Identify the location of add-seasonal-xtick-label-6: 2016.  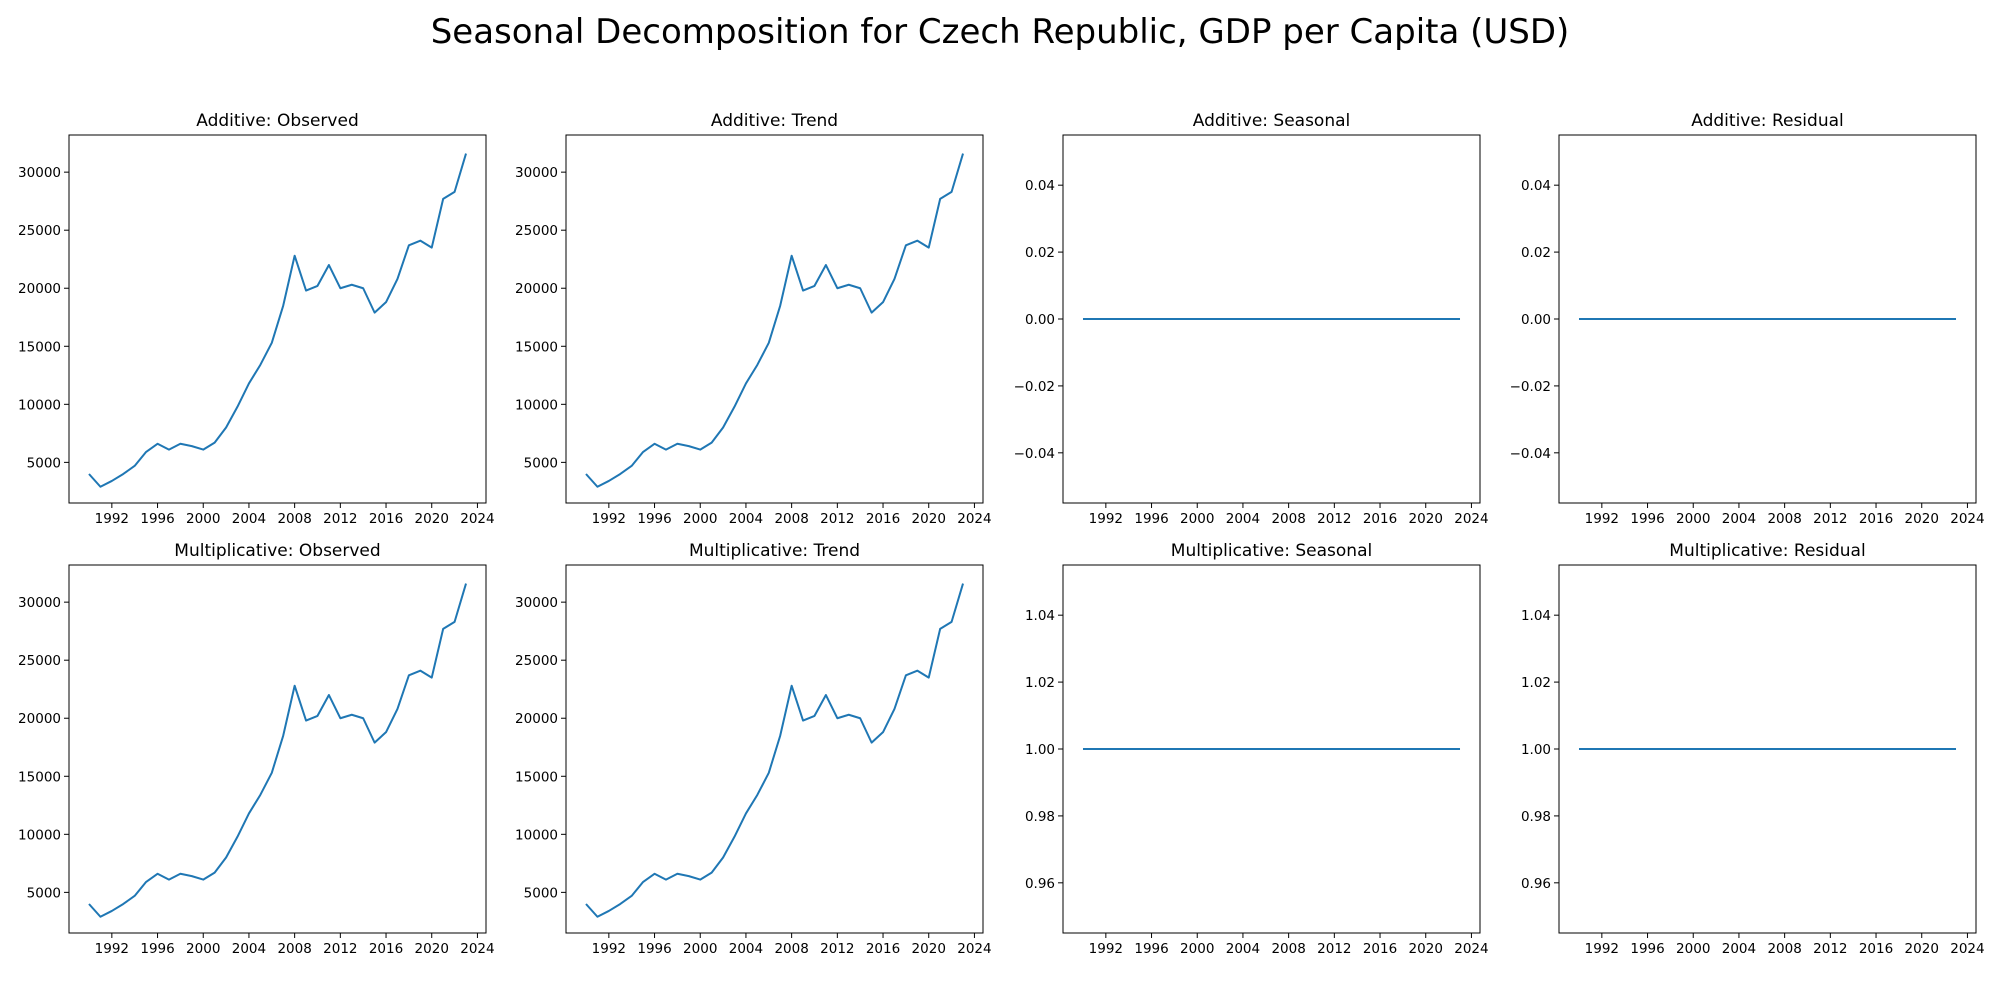
(1380, 519).